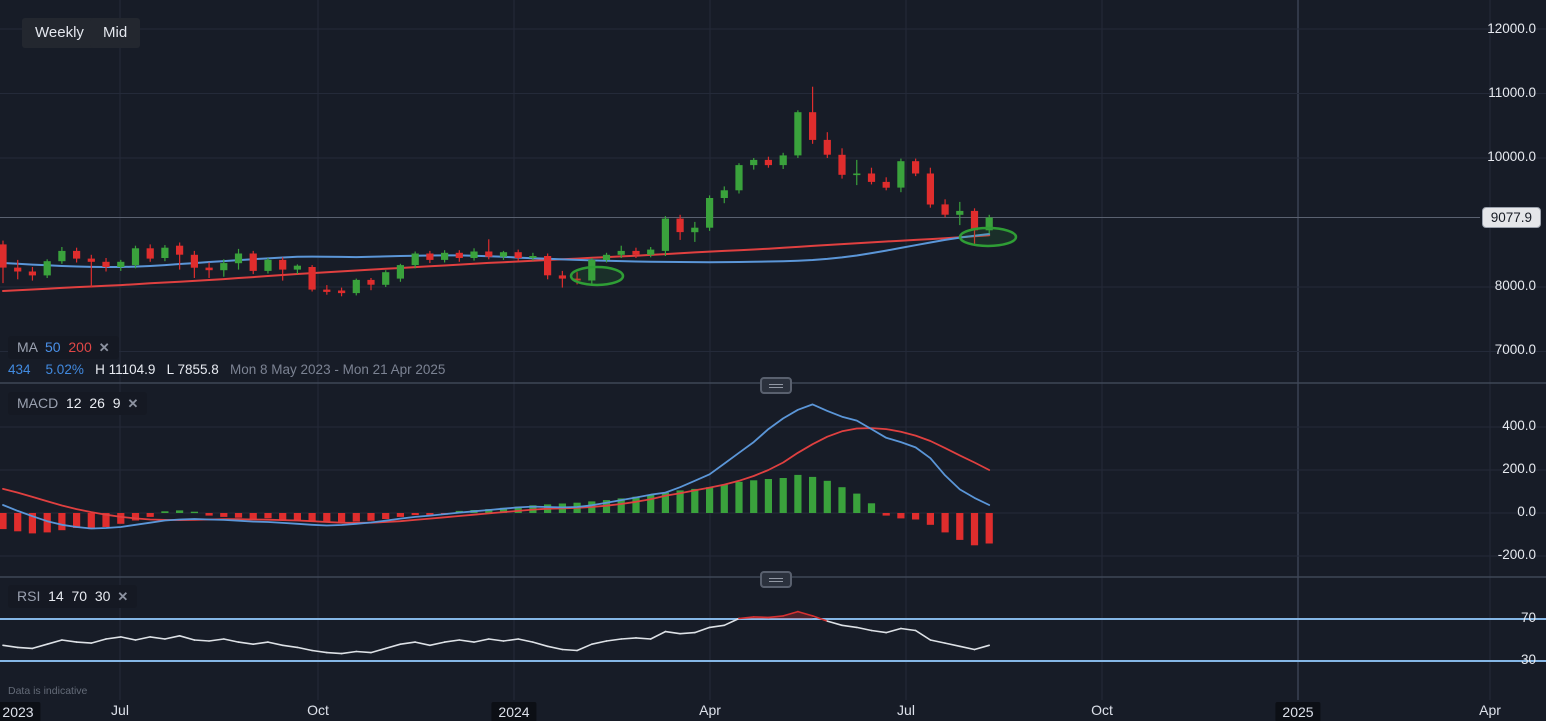 The width and height of the screenshot is (1546, 721). I want to click on high-label: H, so click(100, 369).